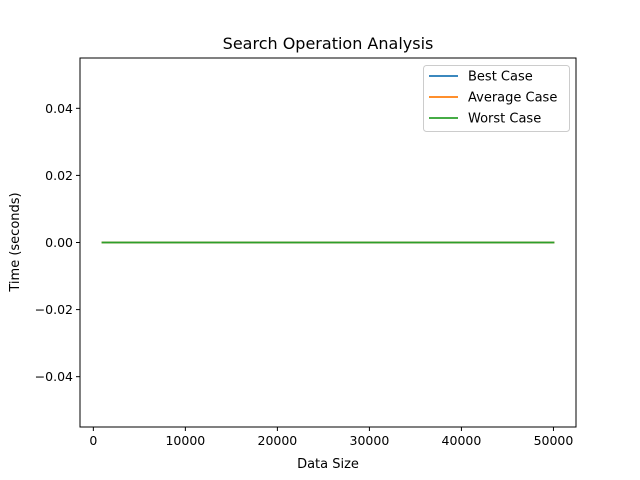 The width and height of the screenshot is (640, 480). I want to click on y-tick-label: 0.00, so click(59, 242).